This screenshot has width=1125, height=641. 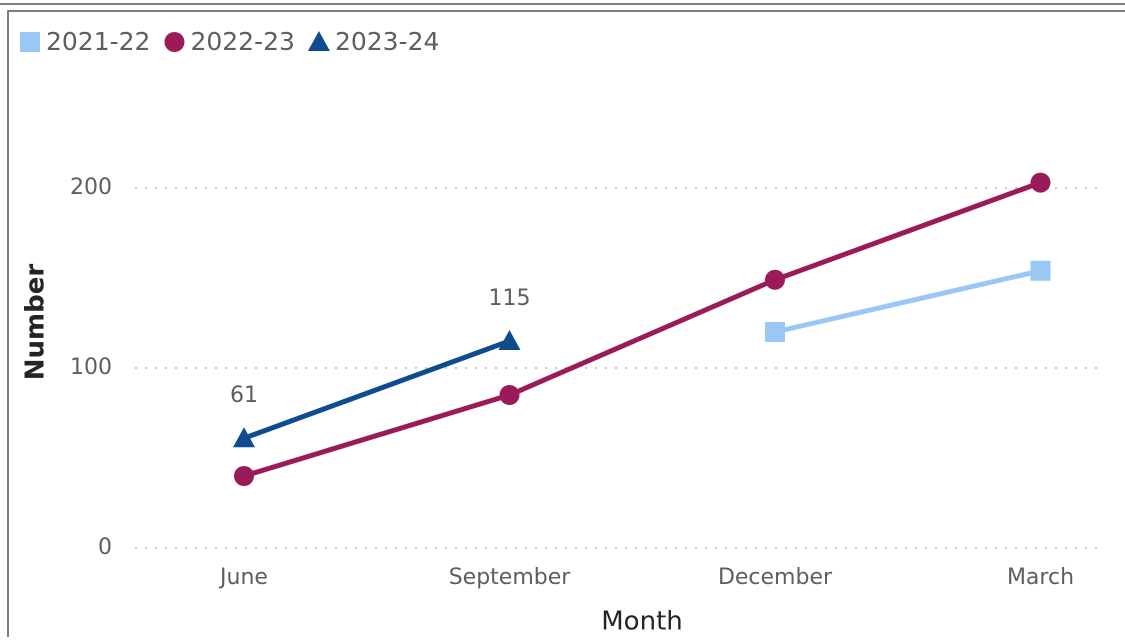 What do you see at coordinates (105, 547) in the screenshot?
I see `y-tick-label: 0` at bounding box center [105, 547].